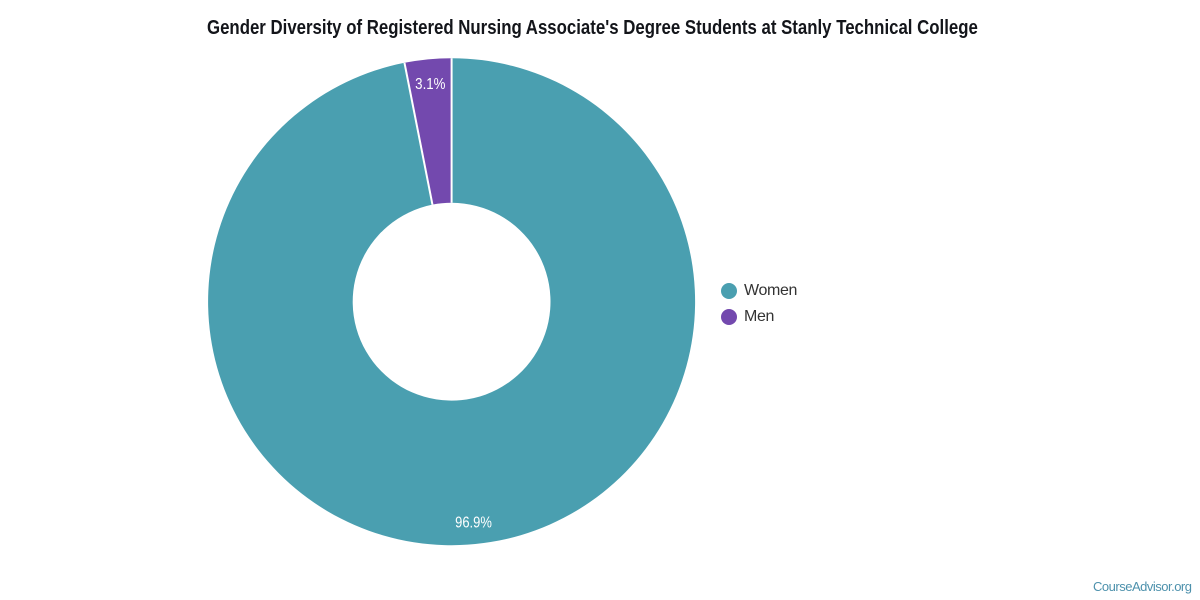 This screenshot has height=600, width=1200. Describe the element at coordinates (430, 84) in the screenshot. I see `svg-text: 3.1%` at that location.